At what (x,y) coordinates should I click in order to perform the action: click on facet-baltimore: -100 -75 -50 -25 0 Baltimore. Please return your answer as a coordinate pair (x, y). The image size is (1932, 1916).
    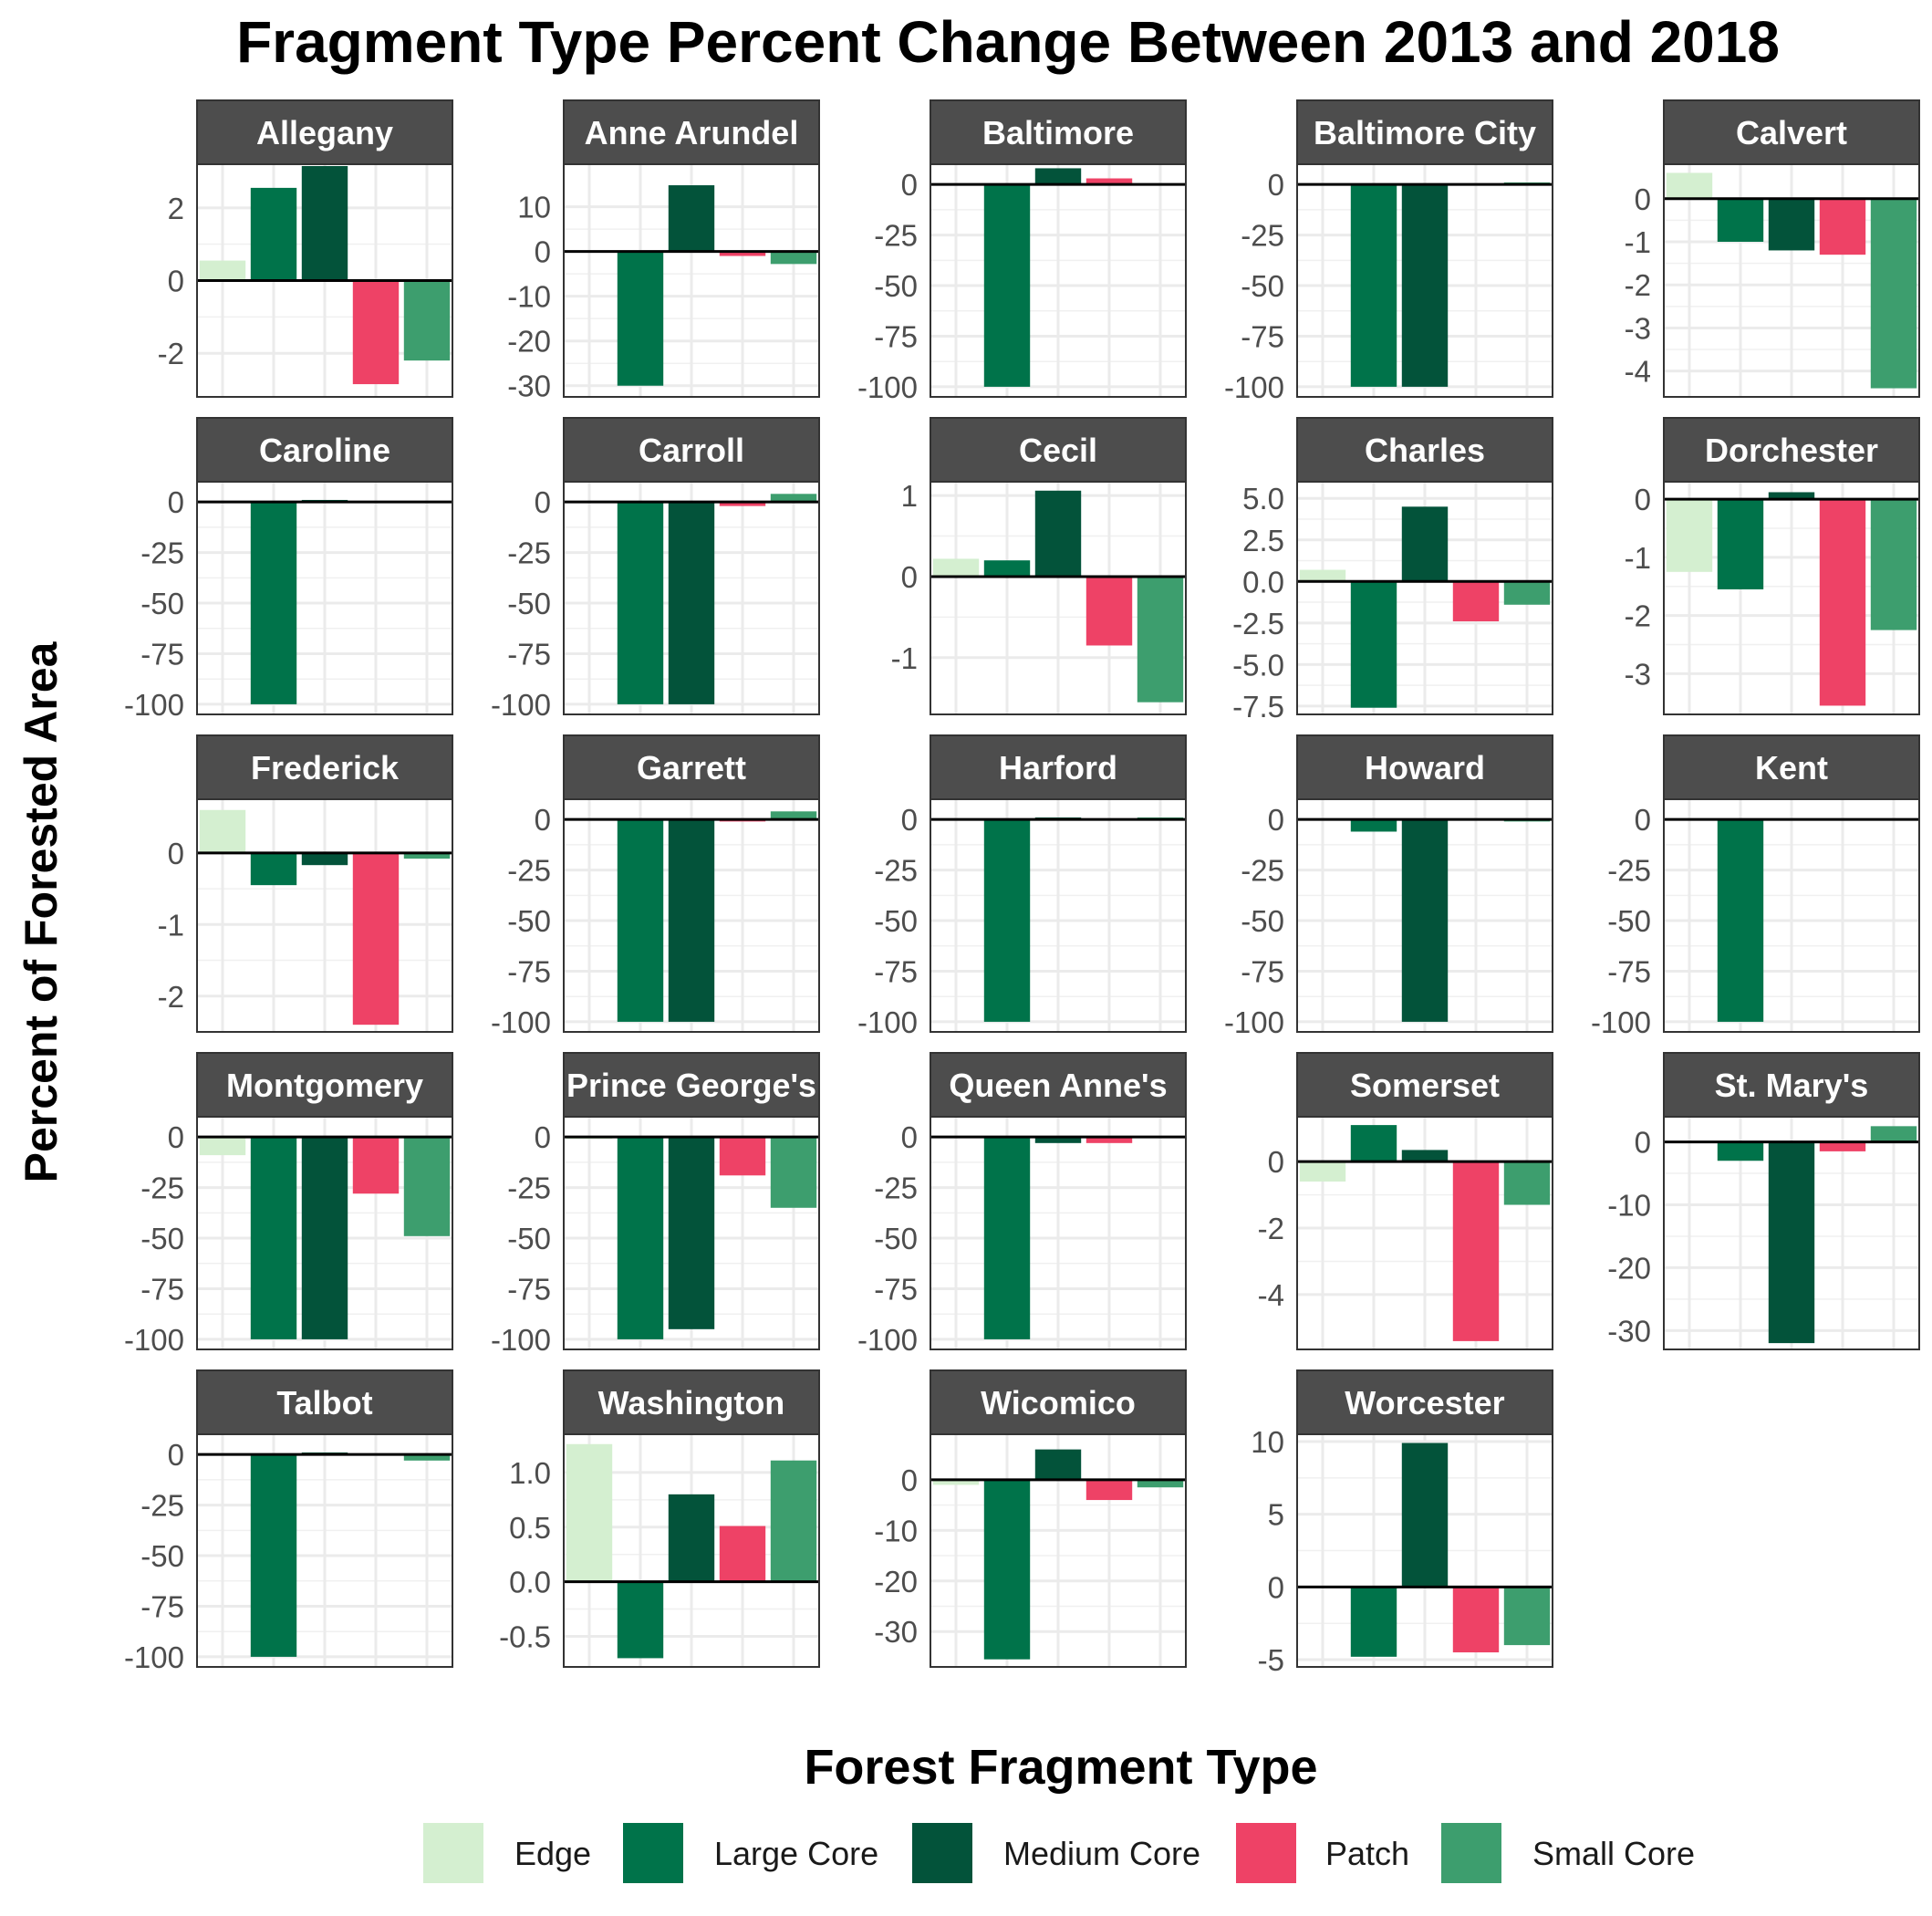
    Looking at the image, I should click on (1022, 251).